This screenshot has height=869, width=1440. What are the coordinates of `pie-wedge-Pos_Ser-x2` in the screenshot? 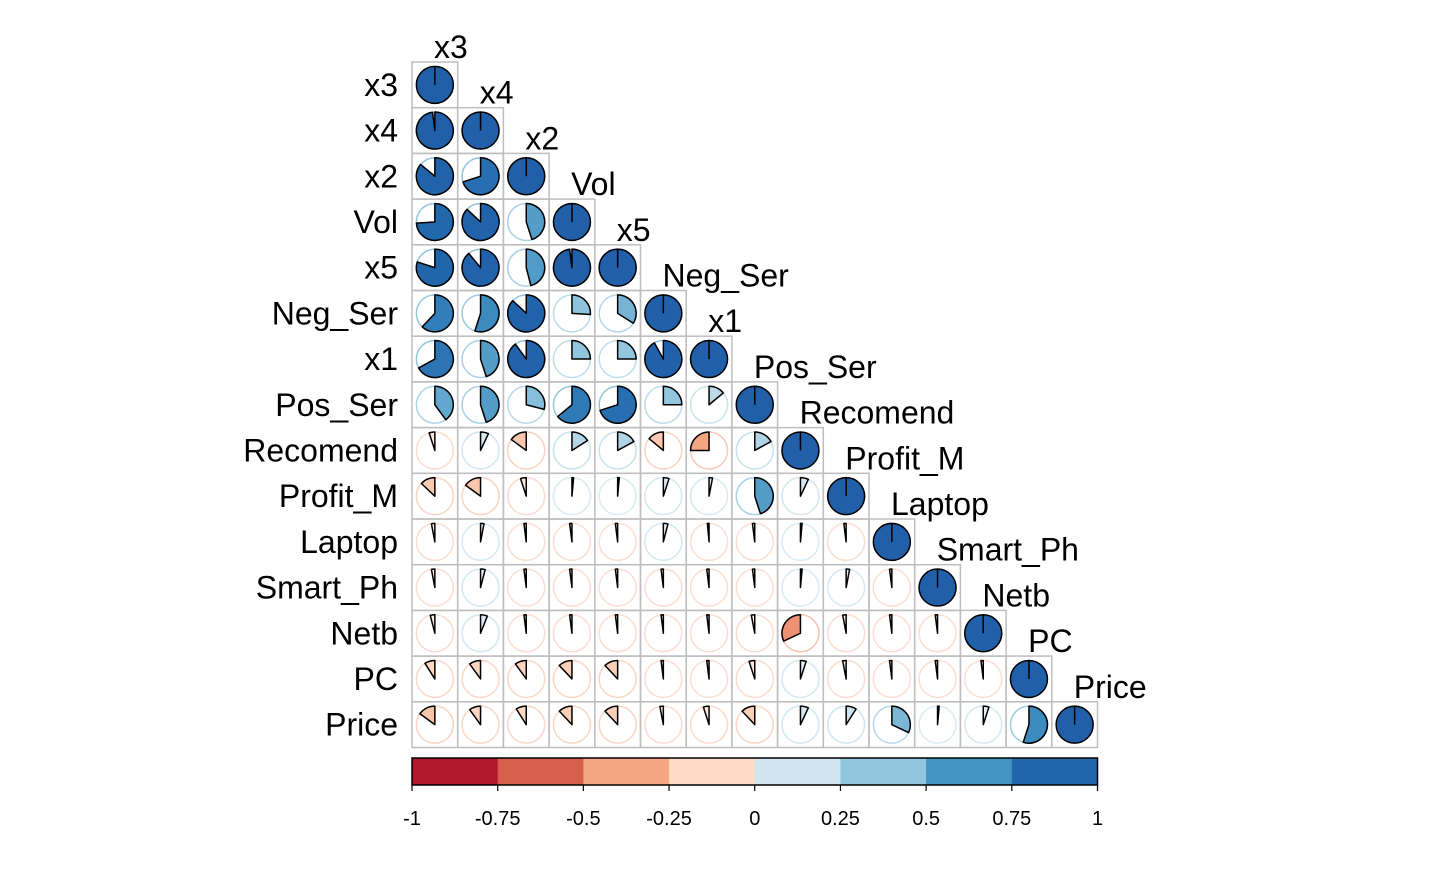 It's located at (535, 398).